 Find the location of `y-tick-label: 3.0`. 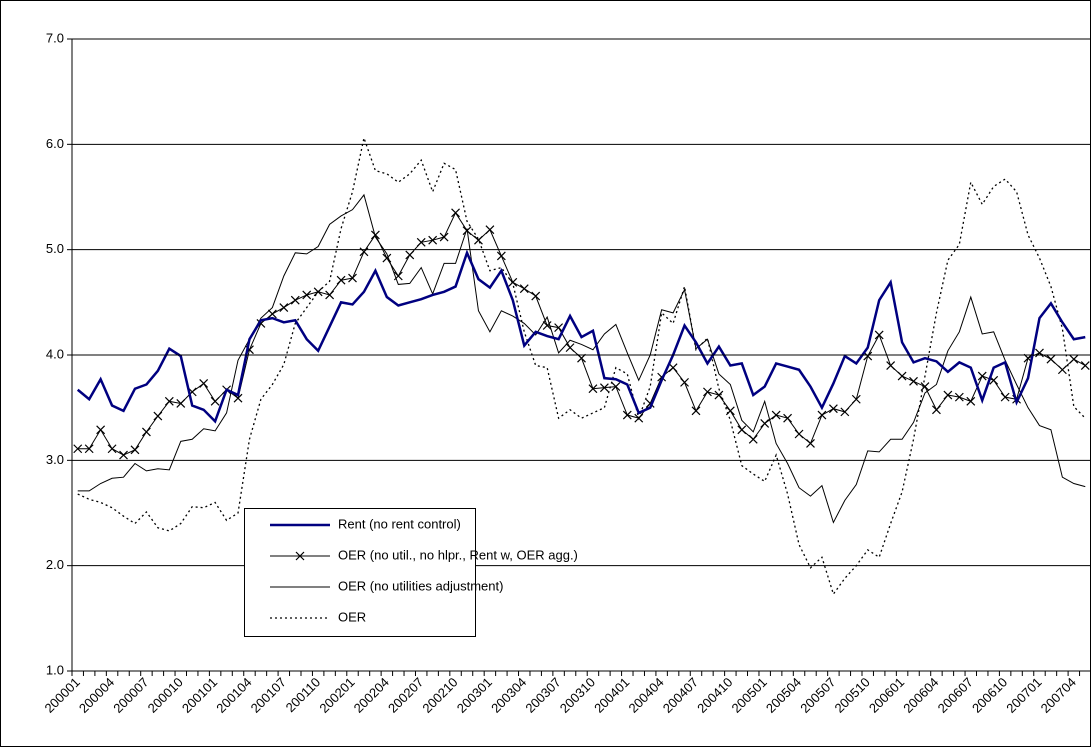

y-tick-label: 3.0 is located at coordinates (55, 459).